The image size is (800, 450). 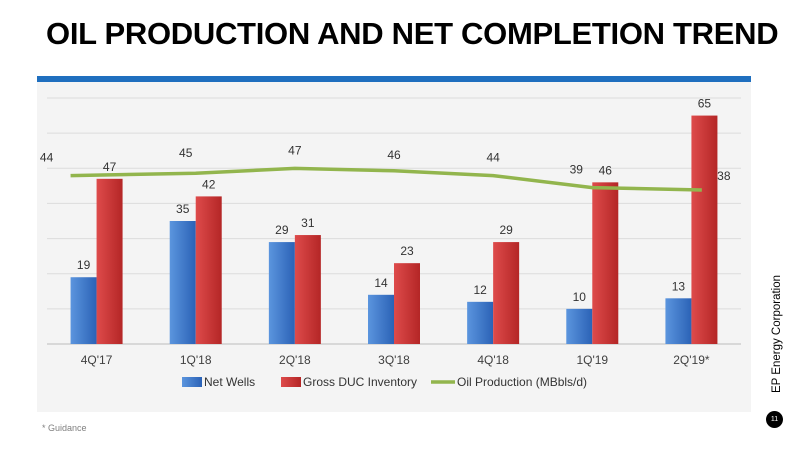 What do you see at coordinates (724, 176) in the screenshot?
I see `label-oil-production: 38` at bounding box center [724, 176].